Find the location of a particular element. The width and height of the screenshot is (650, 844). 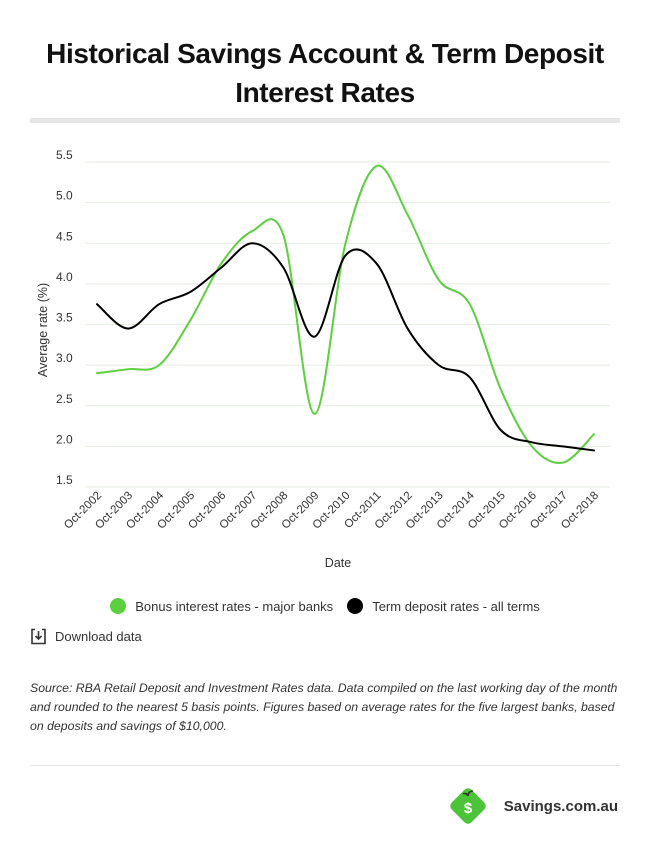

x-axis-label: Date is located at coordinates (338, 563).